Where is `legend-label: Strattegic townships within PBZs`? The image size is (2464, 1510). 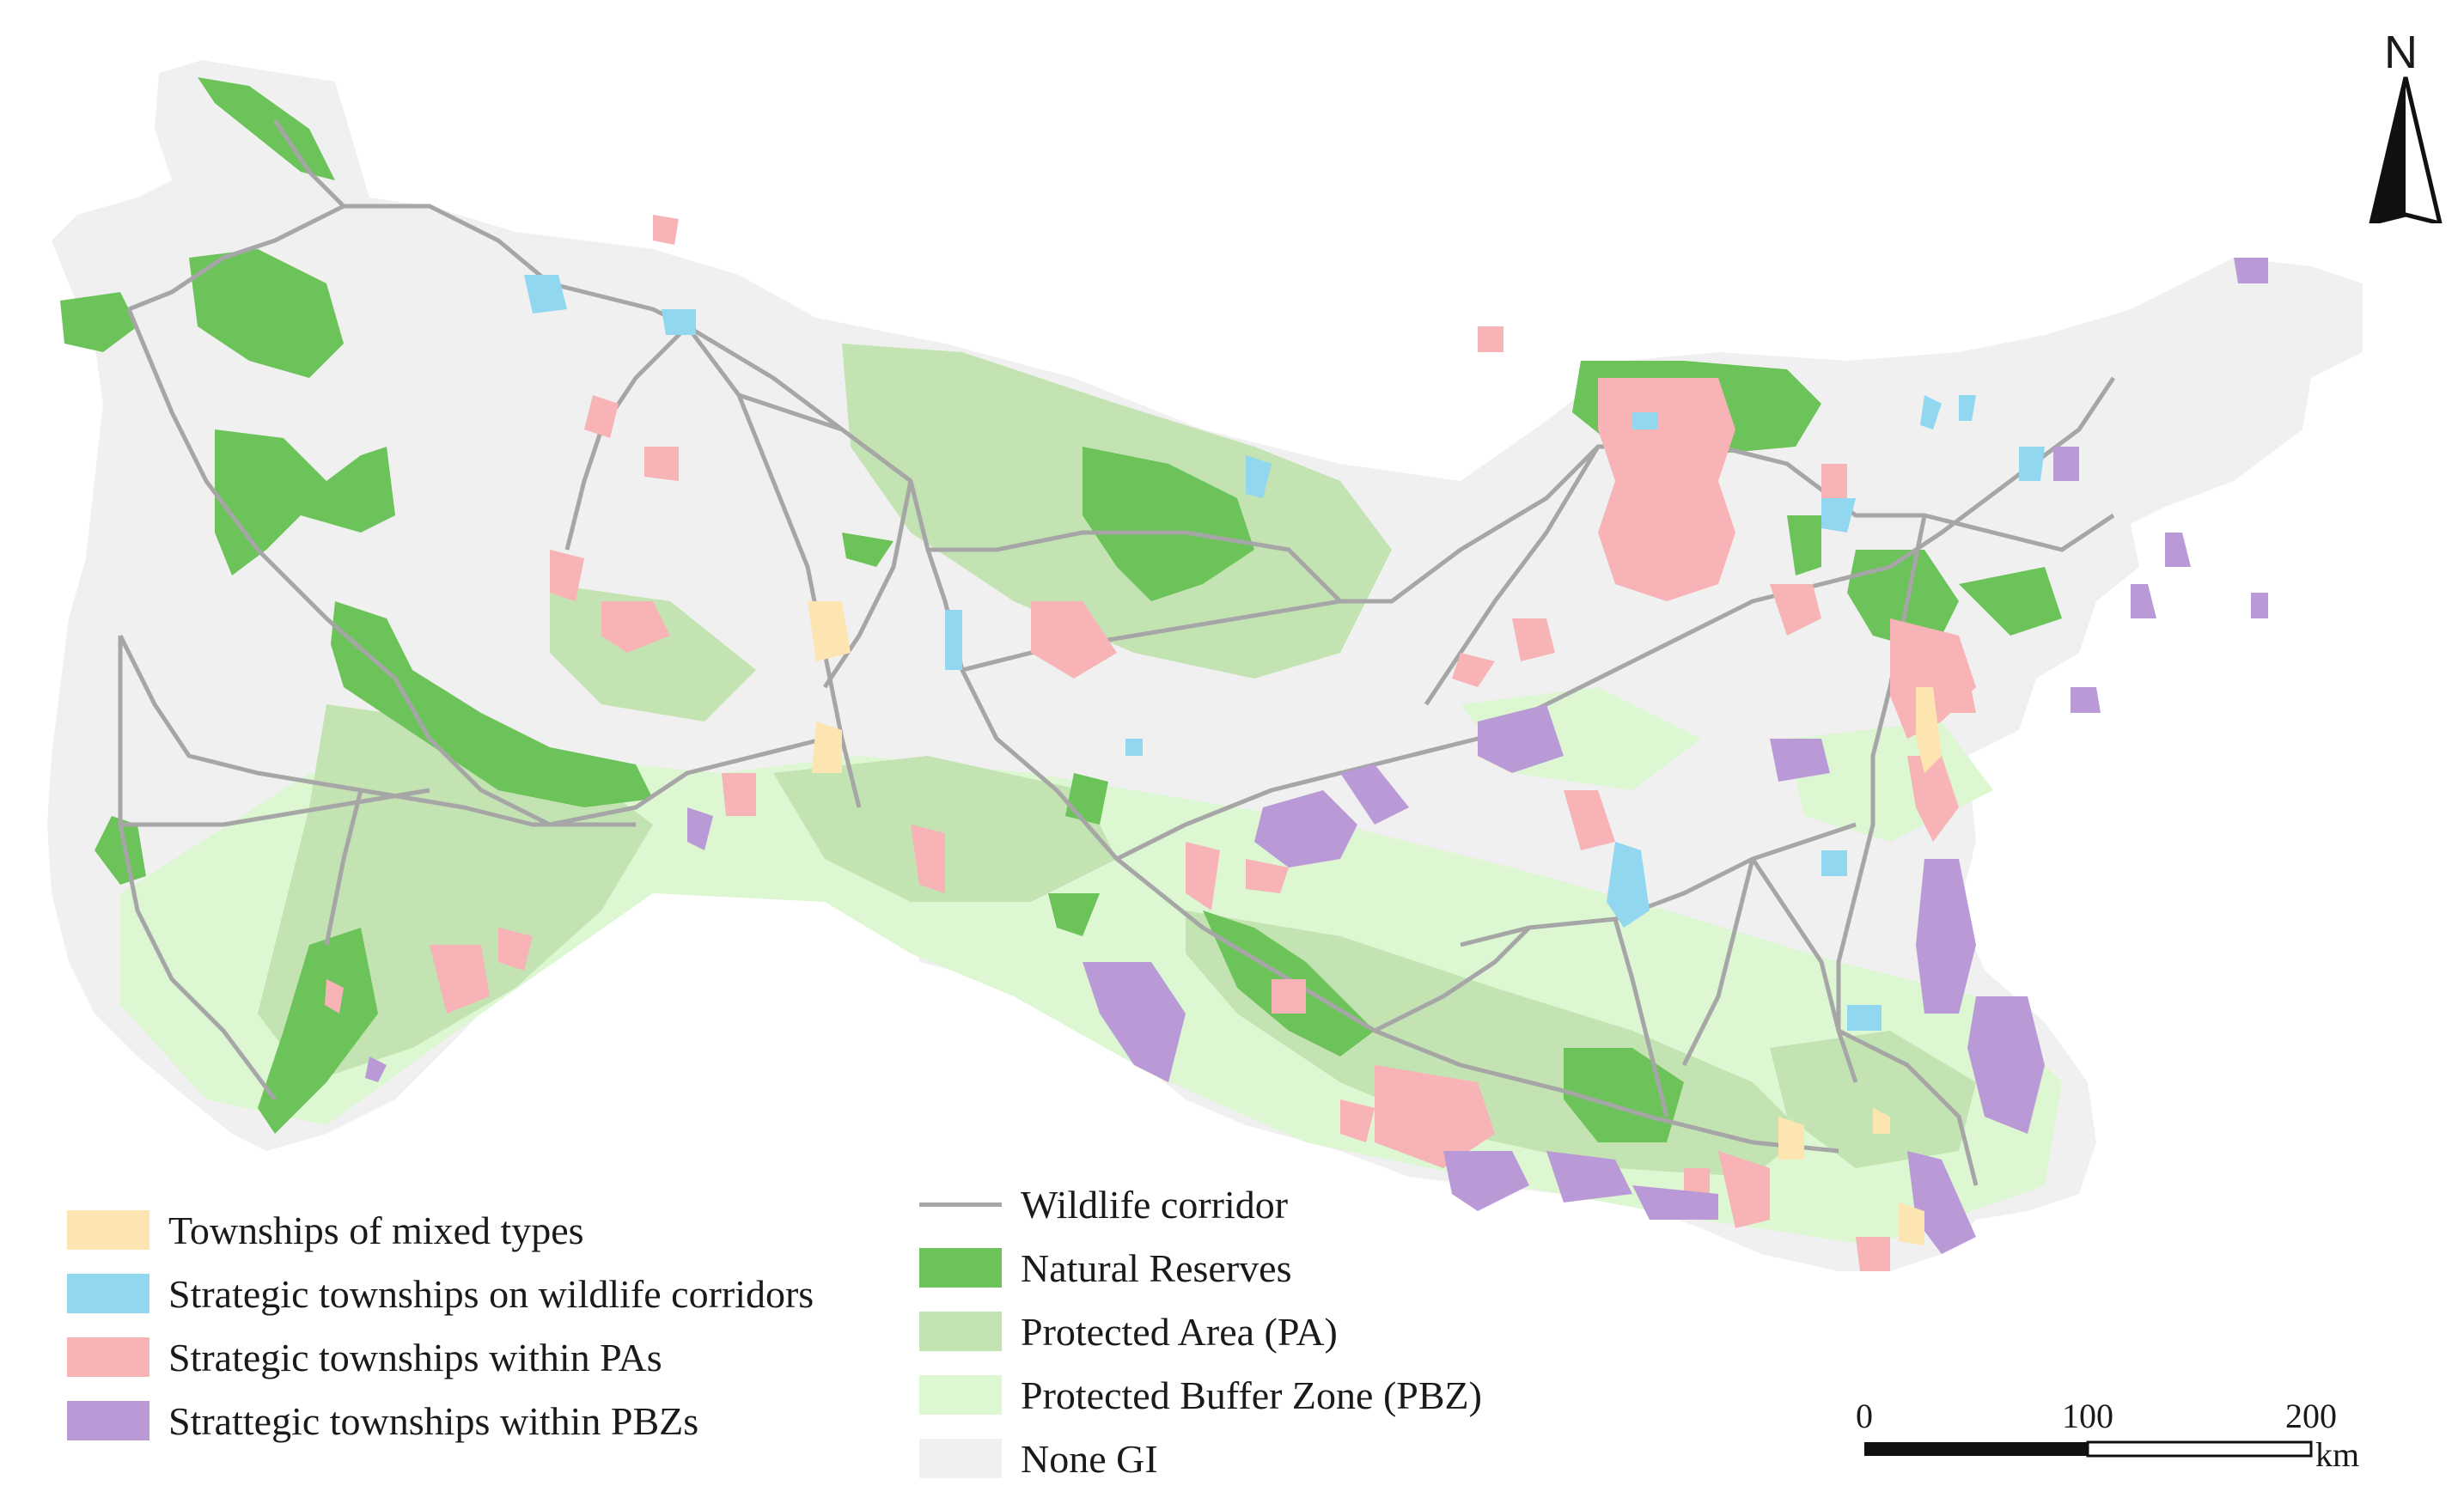
legend-label: Strattegic townships within PBZs is located at coordinates (433, 1420).